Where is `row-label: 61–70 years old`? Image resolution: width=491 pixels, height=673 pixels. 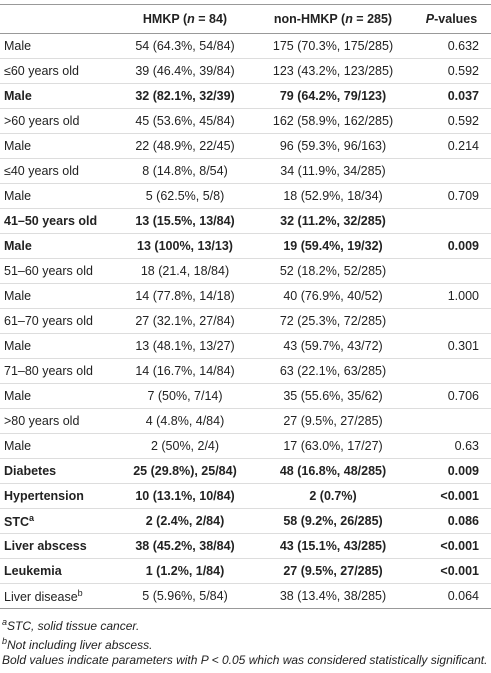 row-label: 61–70 years old is located at coordinates (48, 321).